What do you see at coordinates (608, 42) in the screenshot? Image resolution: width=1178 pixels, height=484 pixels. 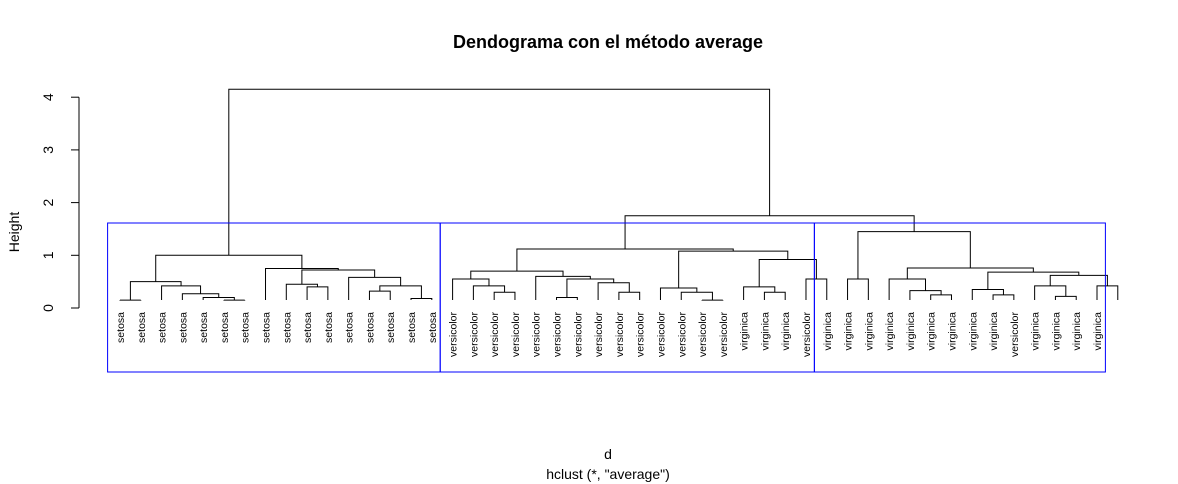 I see `chart-title: Dendograma con el método average` at bounding box center [608, 42].